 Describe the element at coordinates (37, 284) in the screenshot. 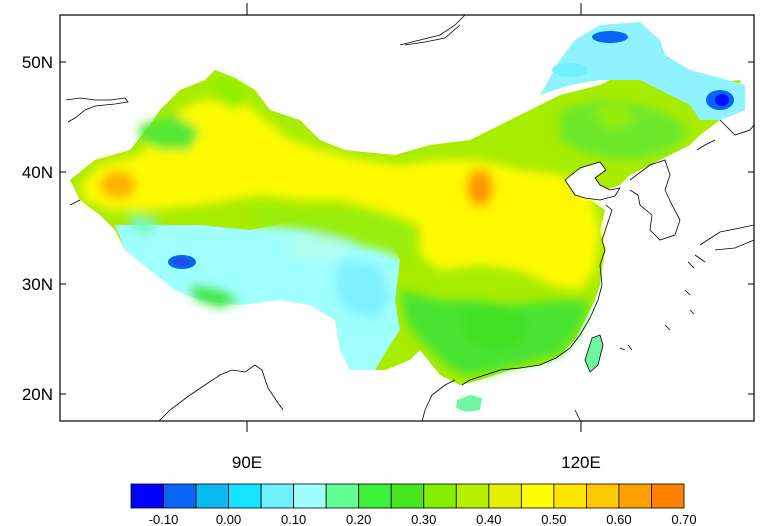

I see `lat-label-30n: 30N` at that location.